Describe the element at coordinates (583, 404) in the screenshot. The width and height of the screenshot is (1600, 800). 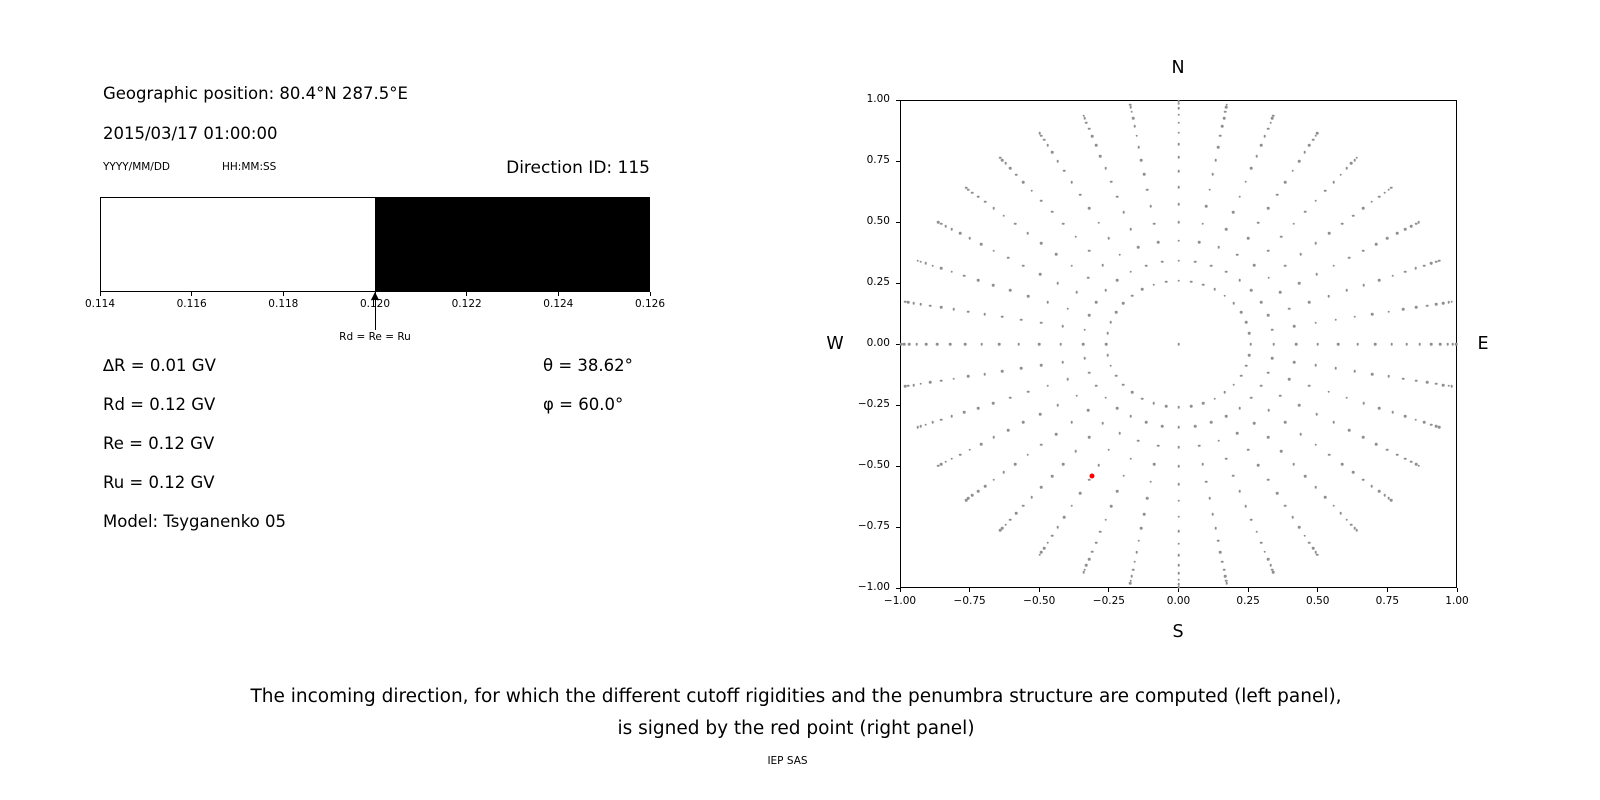
I see `angle-line: φ = 60.0°` at that location.